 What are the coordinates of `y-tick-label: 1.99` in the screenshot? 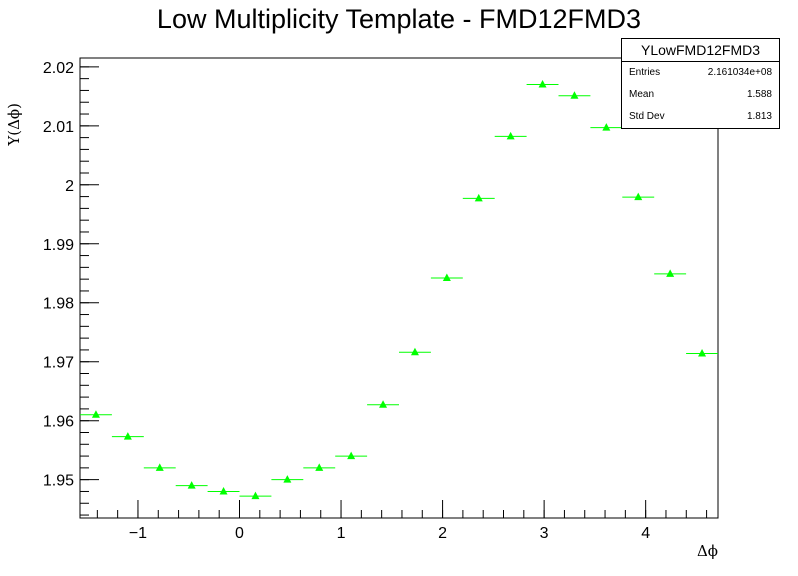 It's located at (58, 245).